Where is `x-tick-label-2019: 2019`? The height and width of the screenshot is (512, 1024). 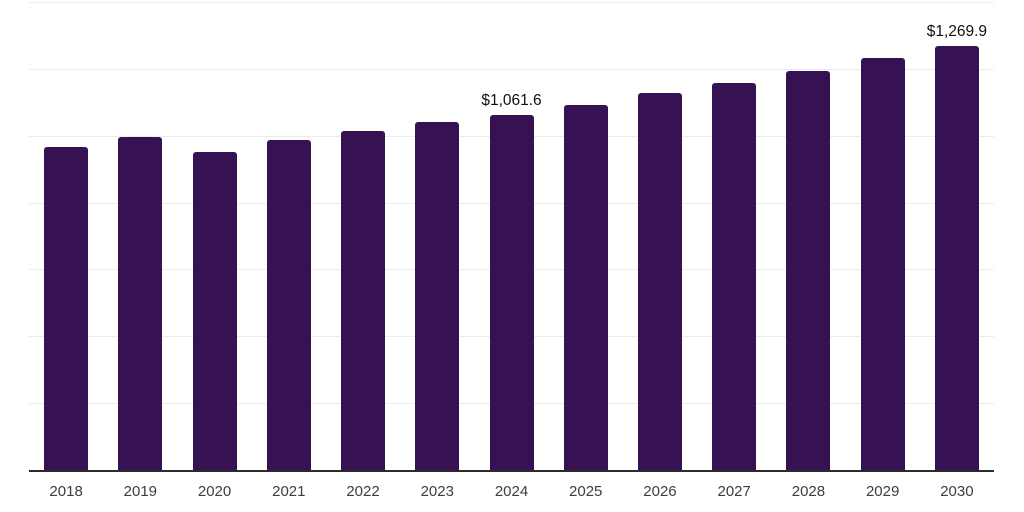 x-tick-label-2019: 2019 is located at coordinates (140, 491).